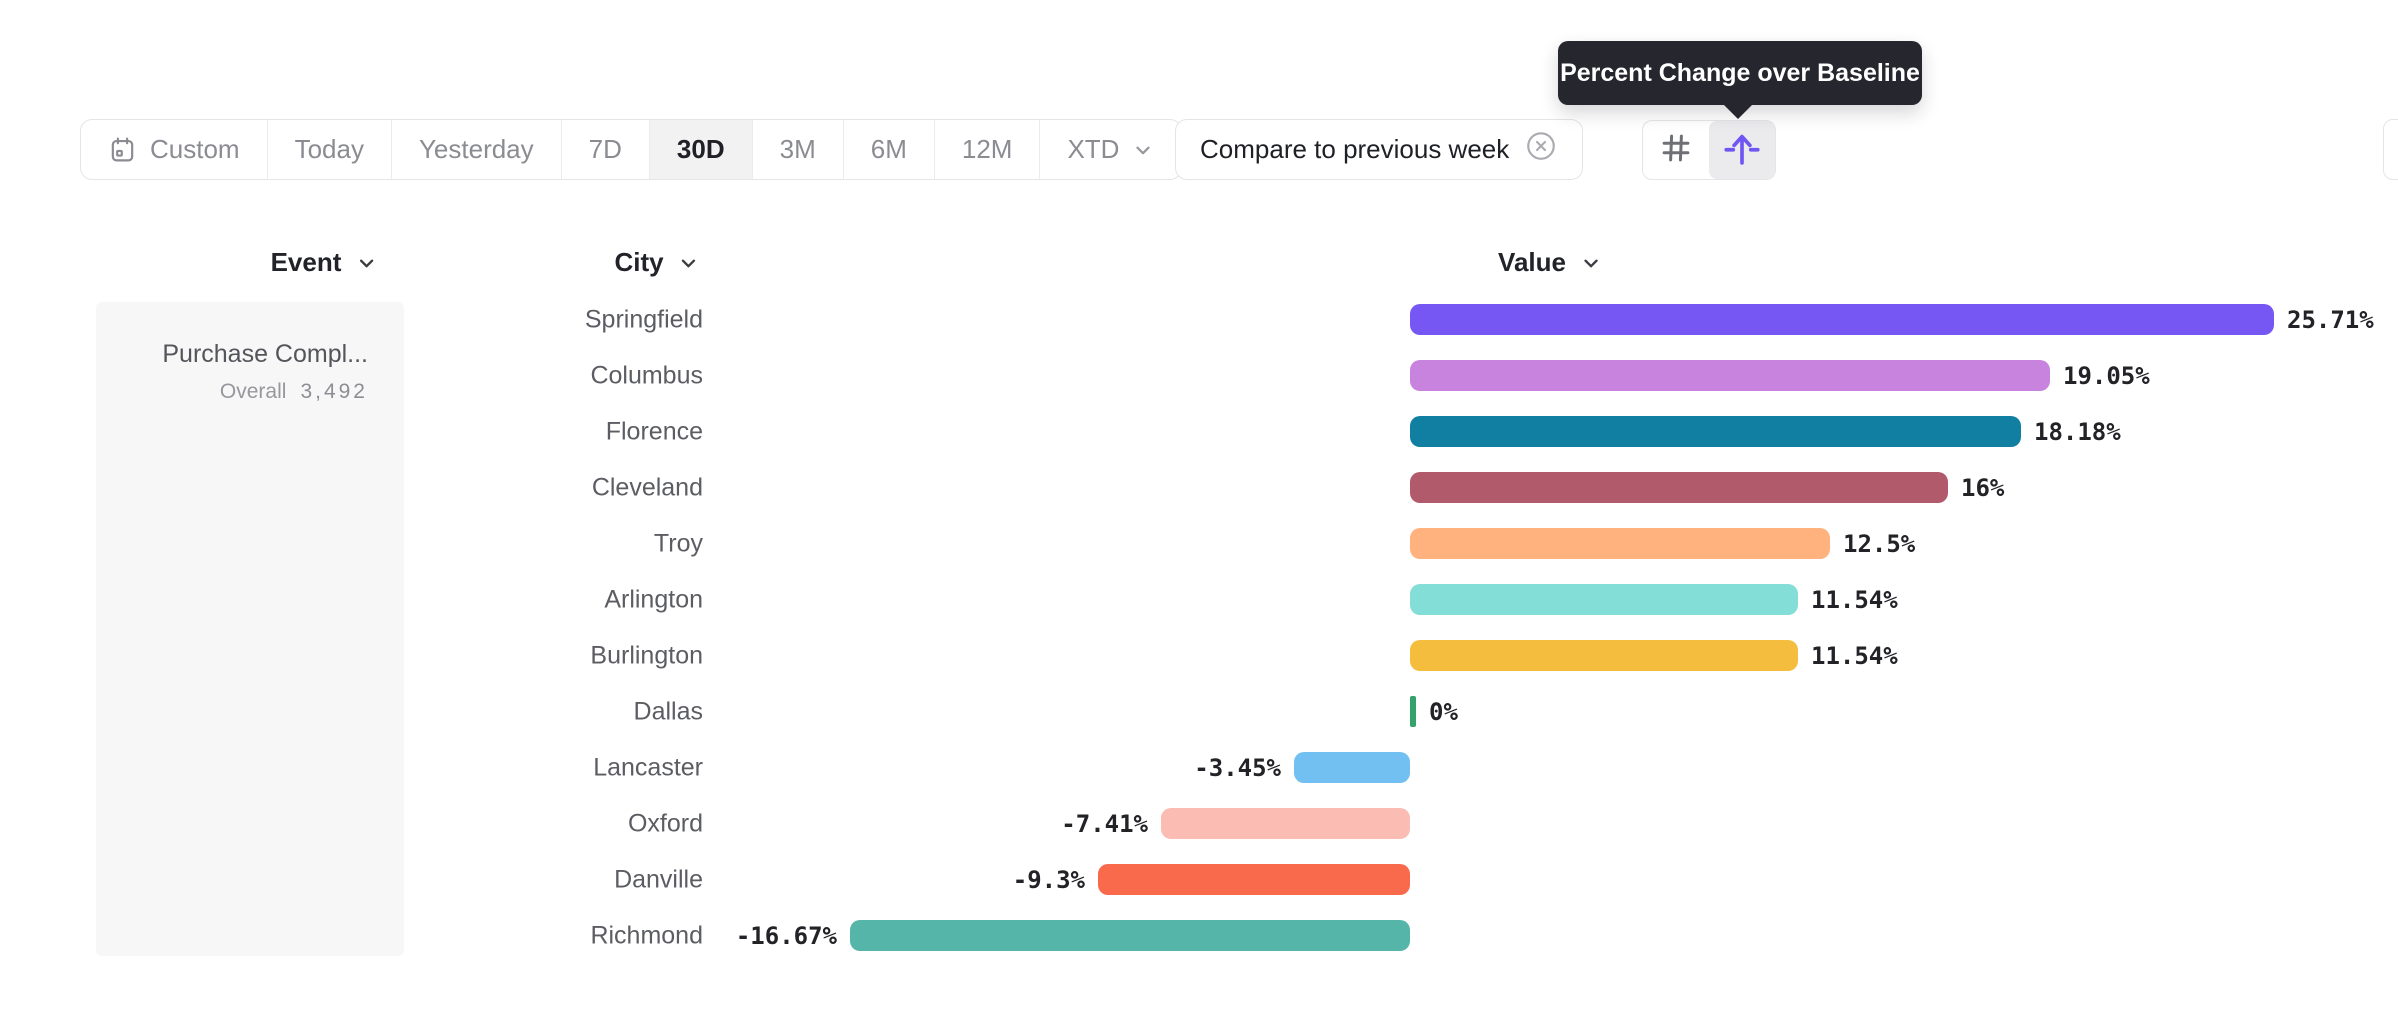 The height and width of the screenshot is (1022, 2398). I want to click on range-label: 12M, so click(987, 149).